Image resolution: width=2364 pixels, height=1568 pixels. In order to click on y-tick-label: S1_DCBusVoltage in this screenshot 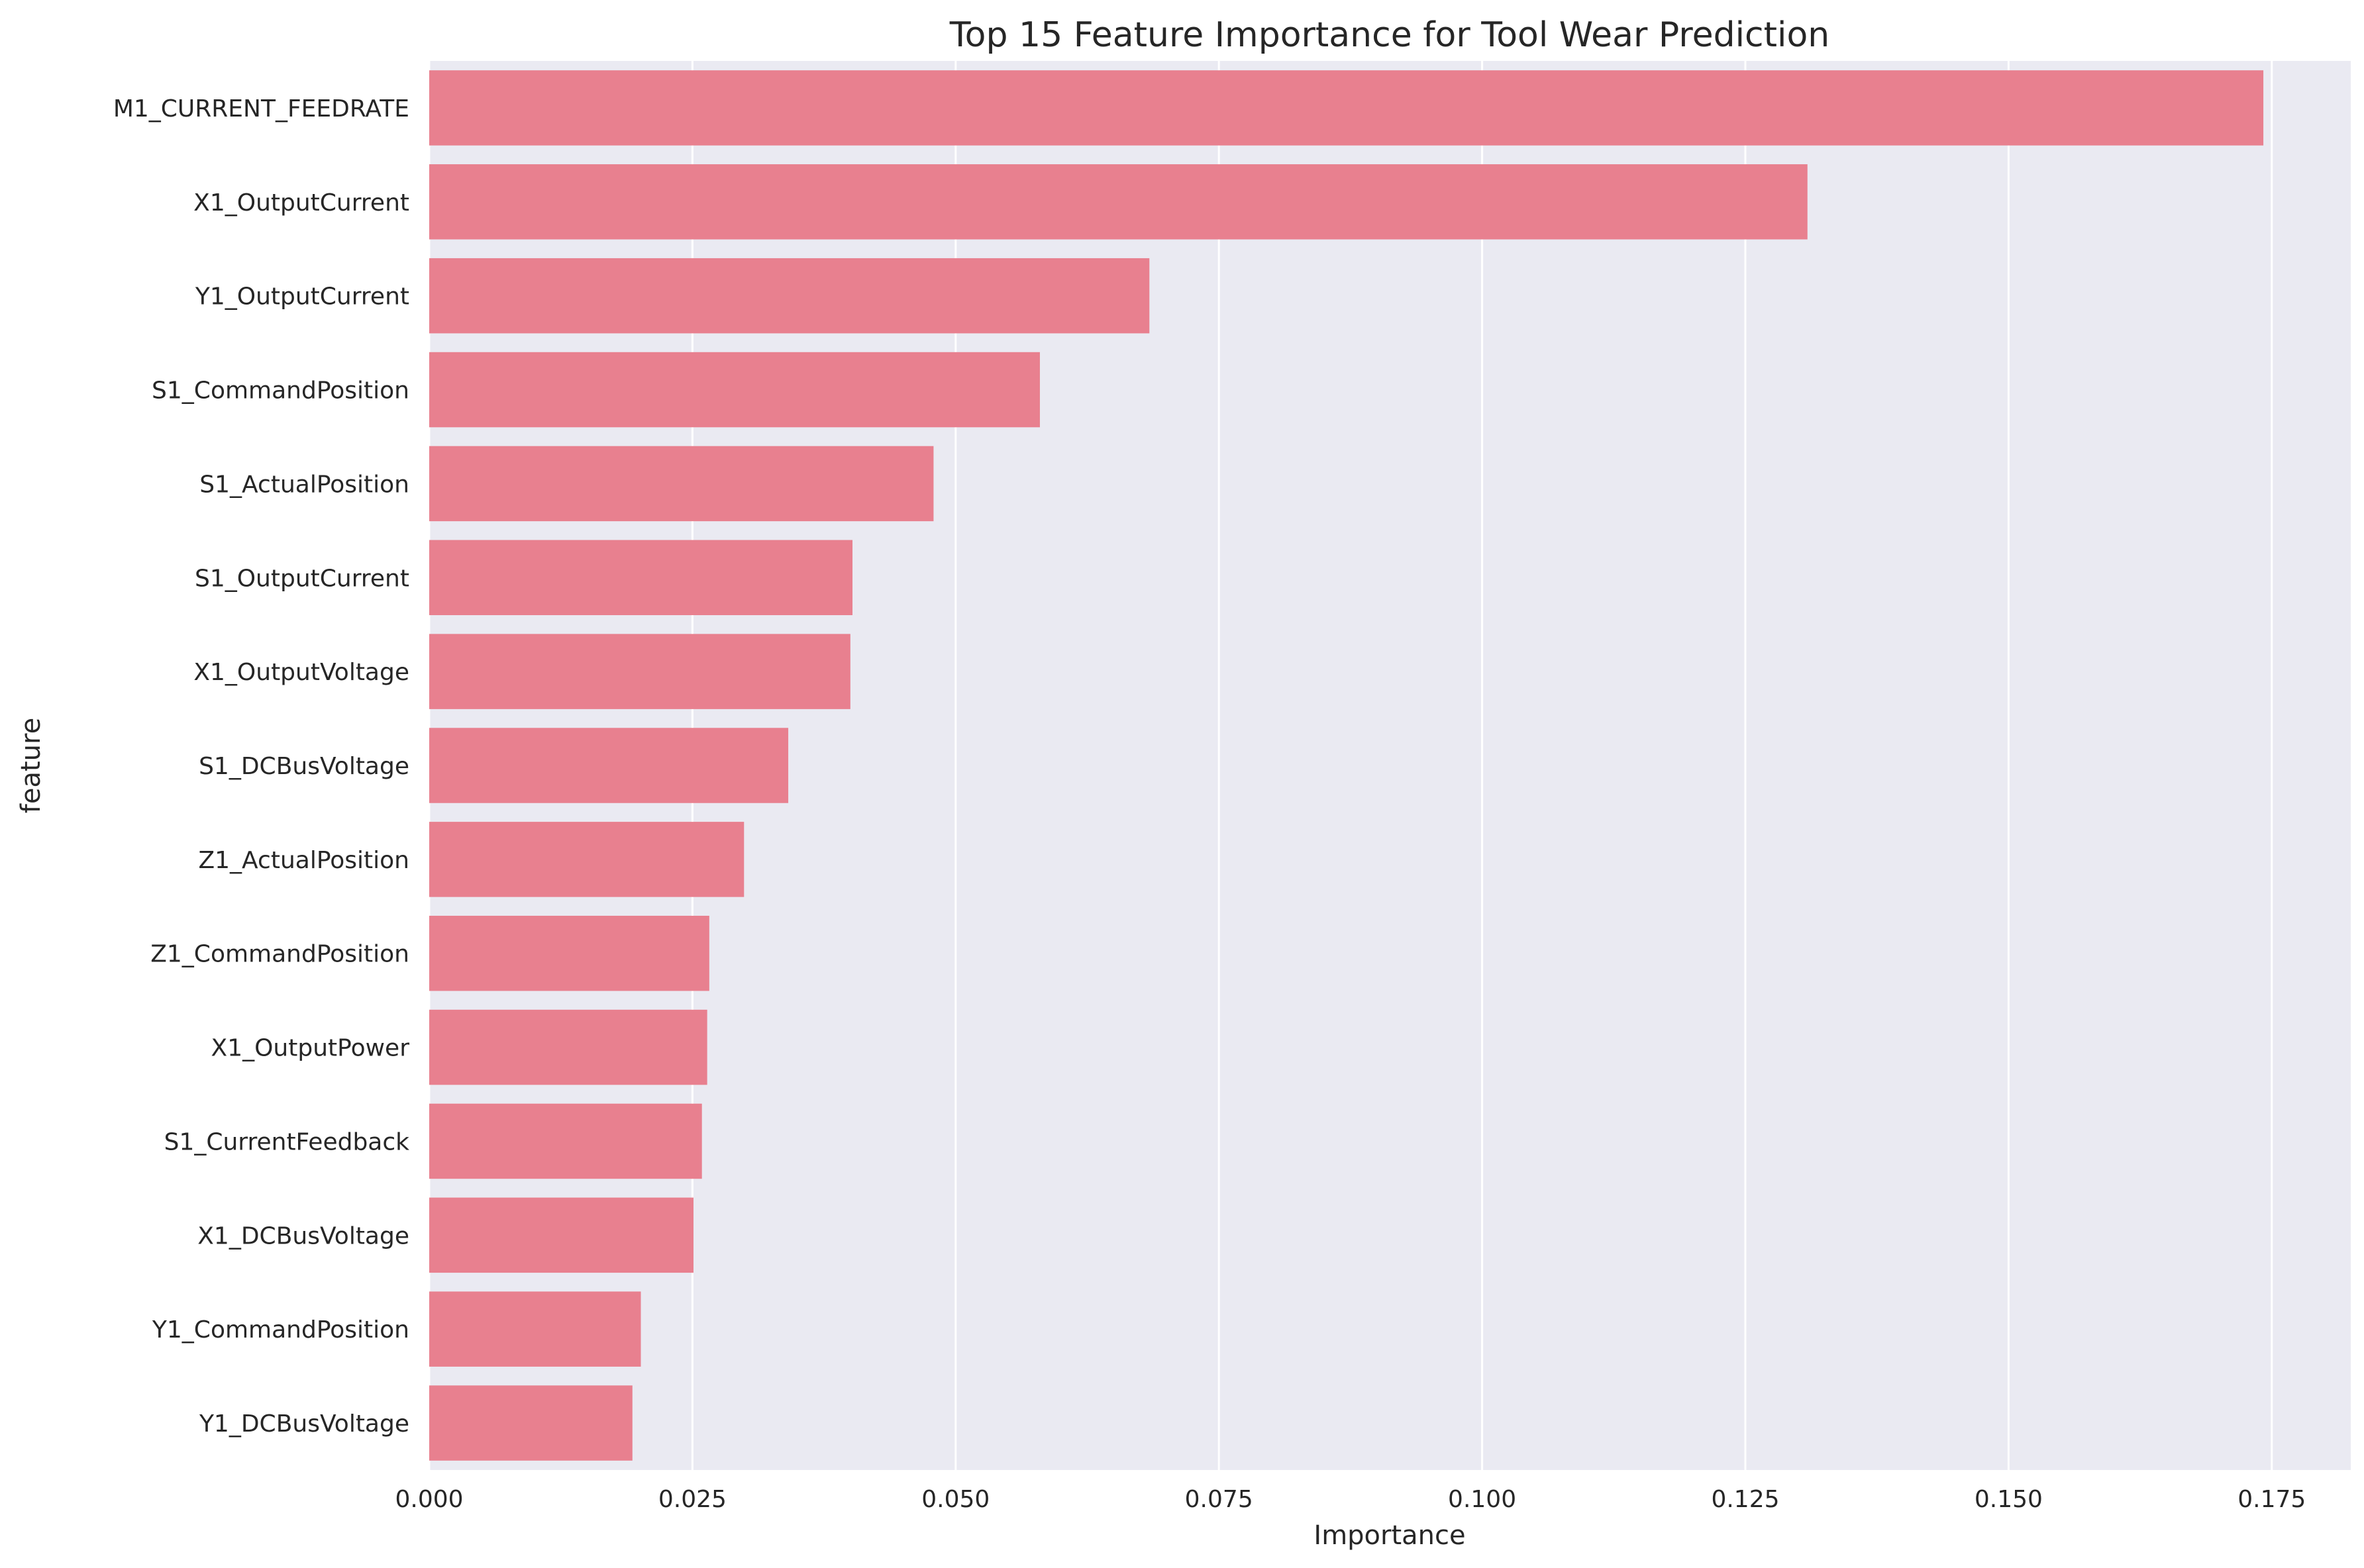, I will do `click(304, 766)`.